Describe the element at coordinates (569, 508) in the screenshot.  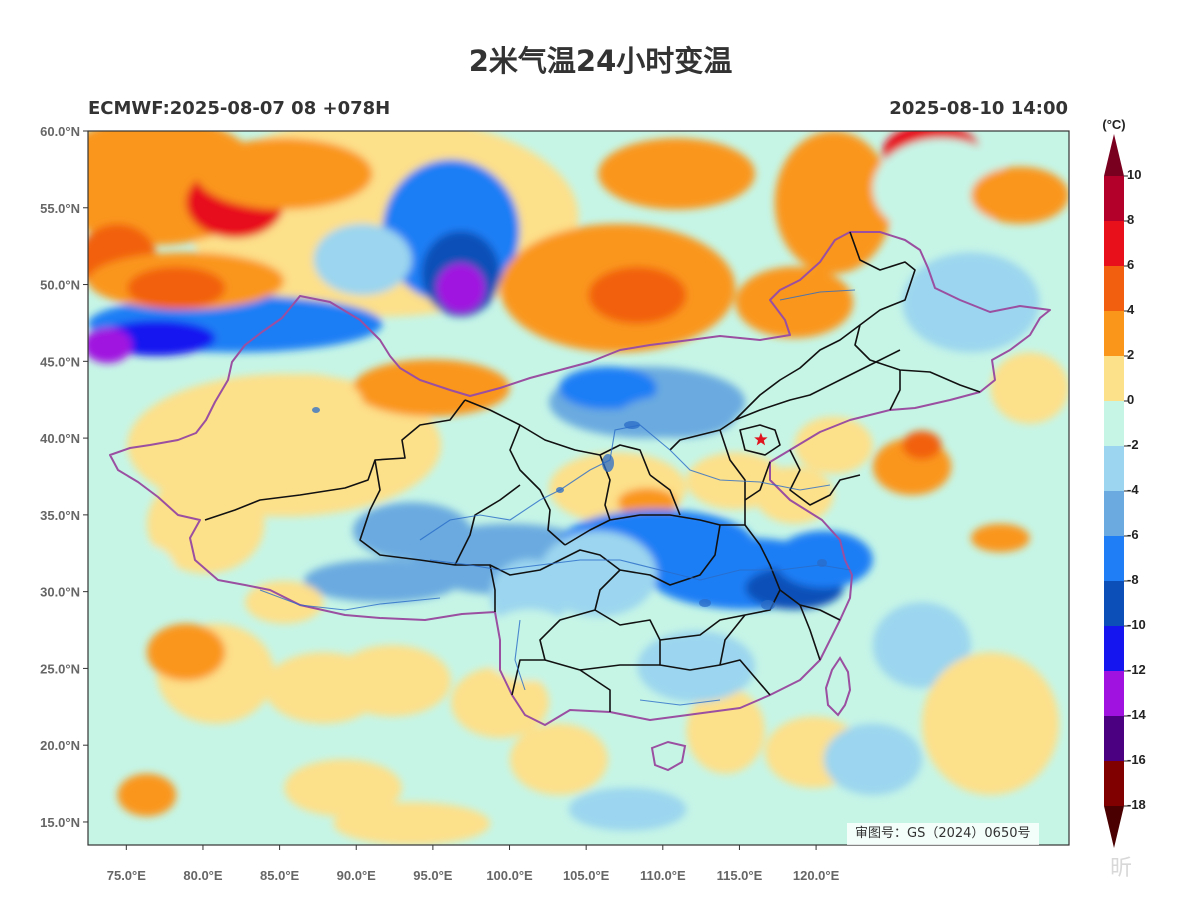
I see `lakes` at that location.